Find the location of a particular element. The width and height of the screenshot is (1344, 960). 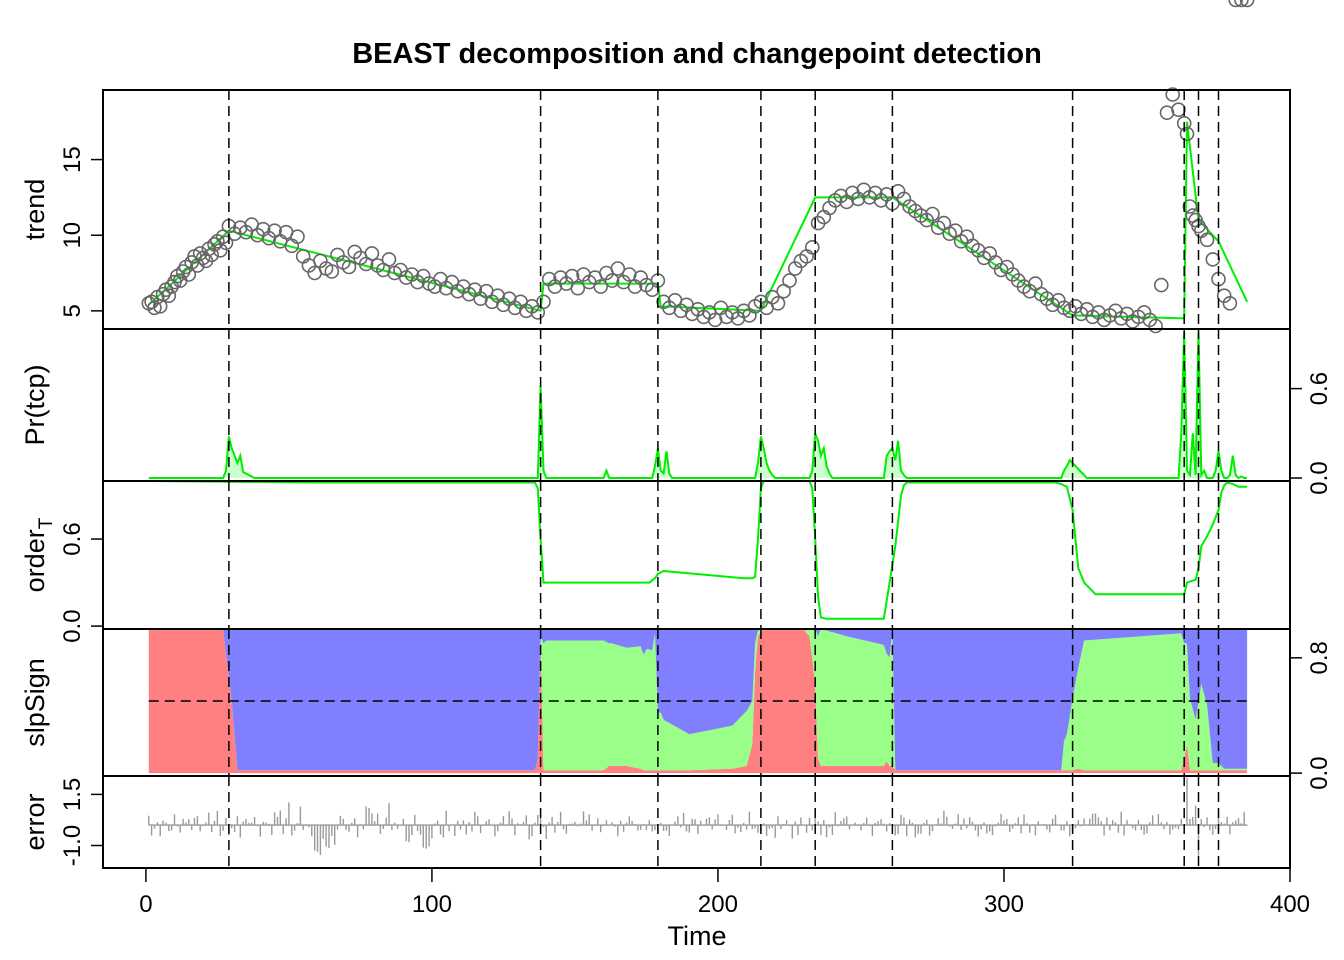

y-axis-label-subscript: T is located at coordinates (46, 523).